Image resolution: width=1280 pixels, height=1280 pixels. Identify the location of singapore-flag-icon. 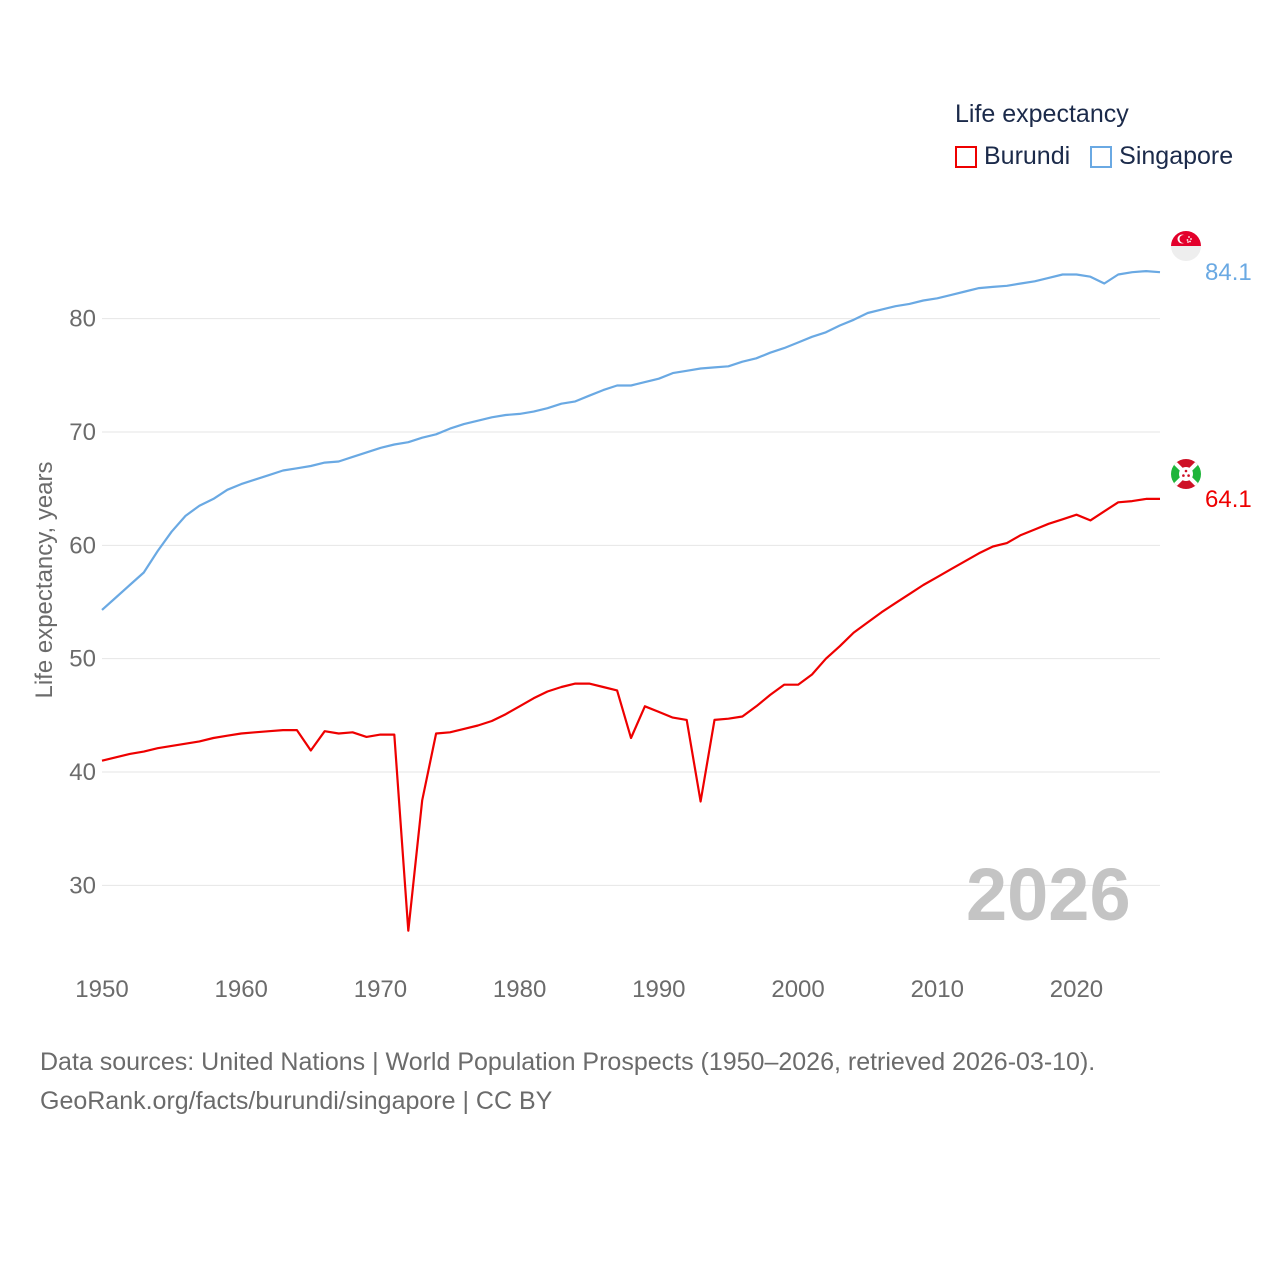
(1186, 246).